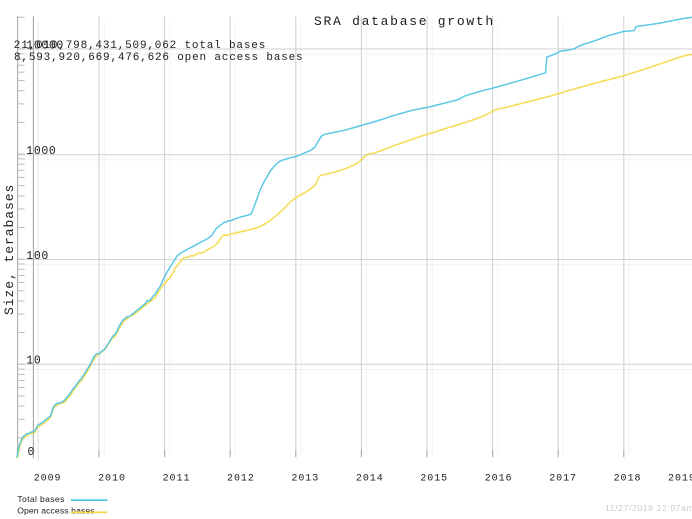 The width and height of the screenshot is (692, 519). I want to click on svg-text: 2009, so click(48, 479).